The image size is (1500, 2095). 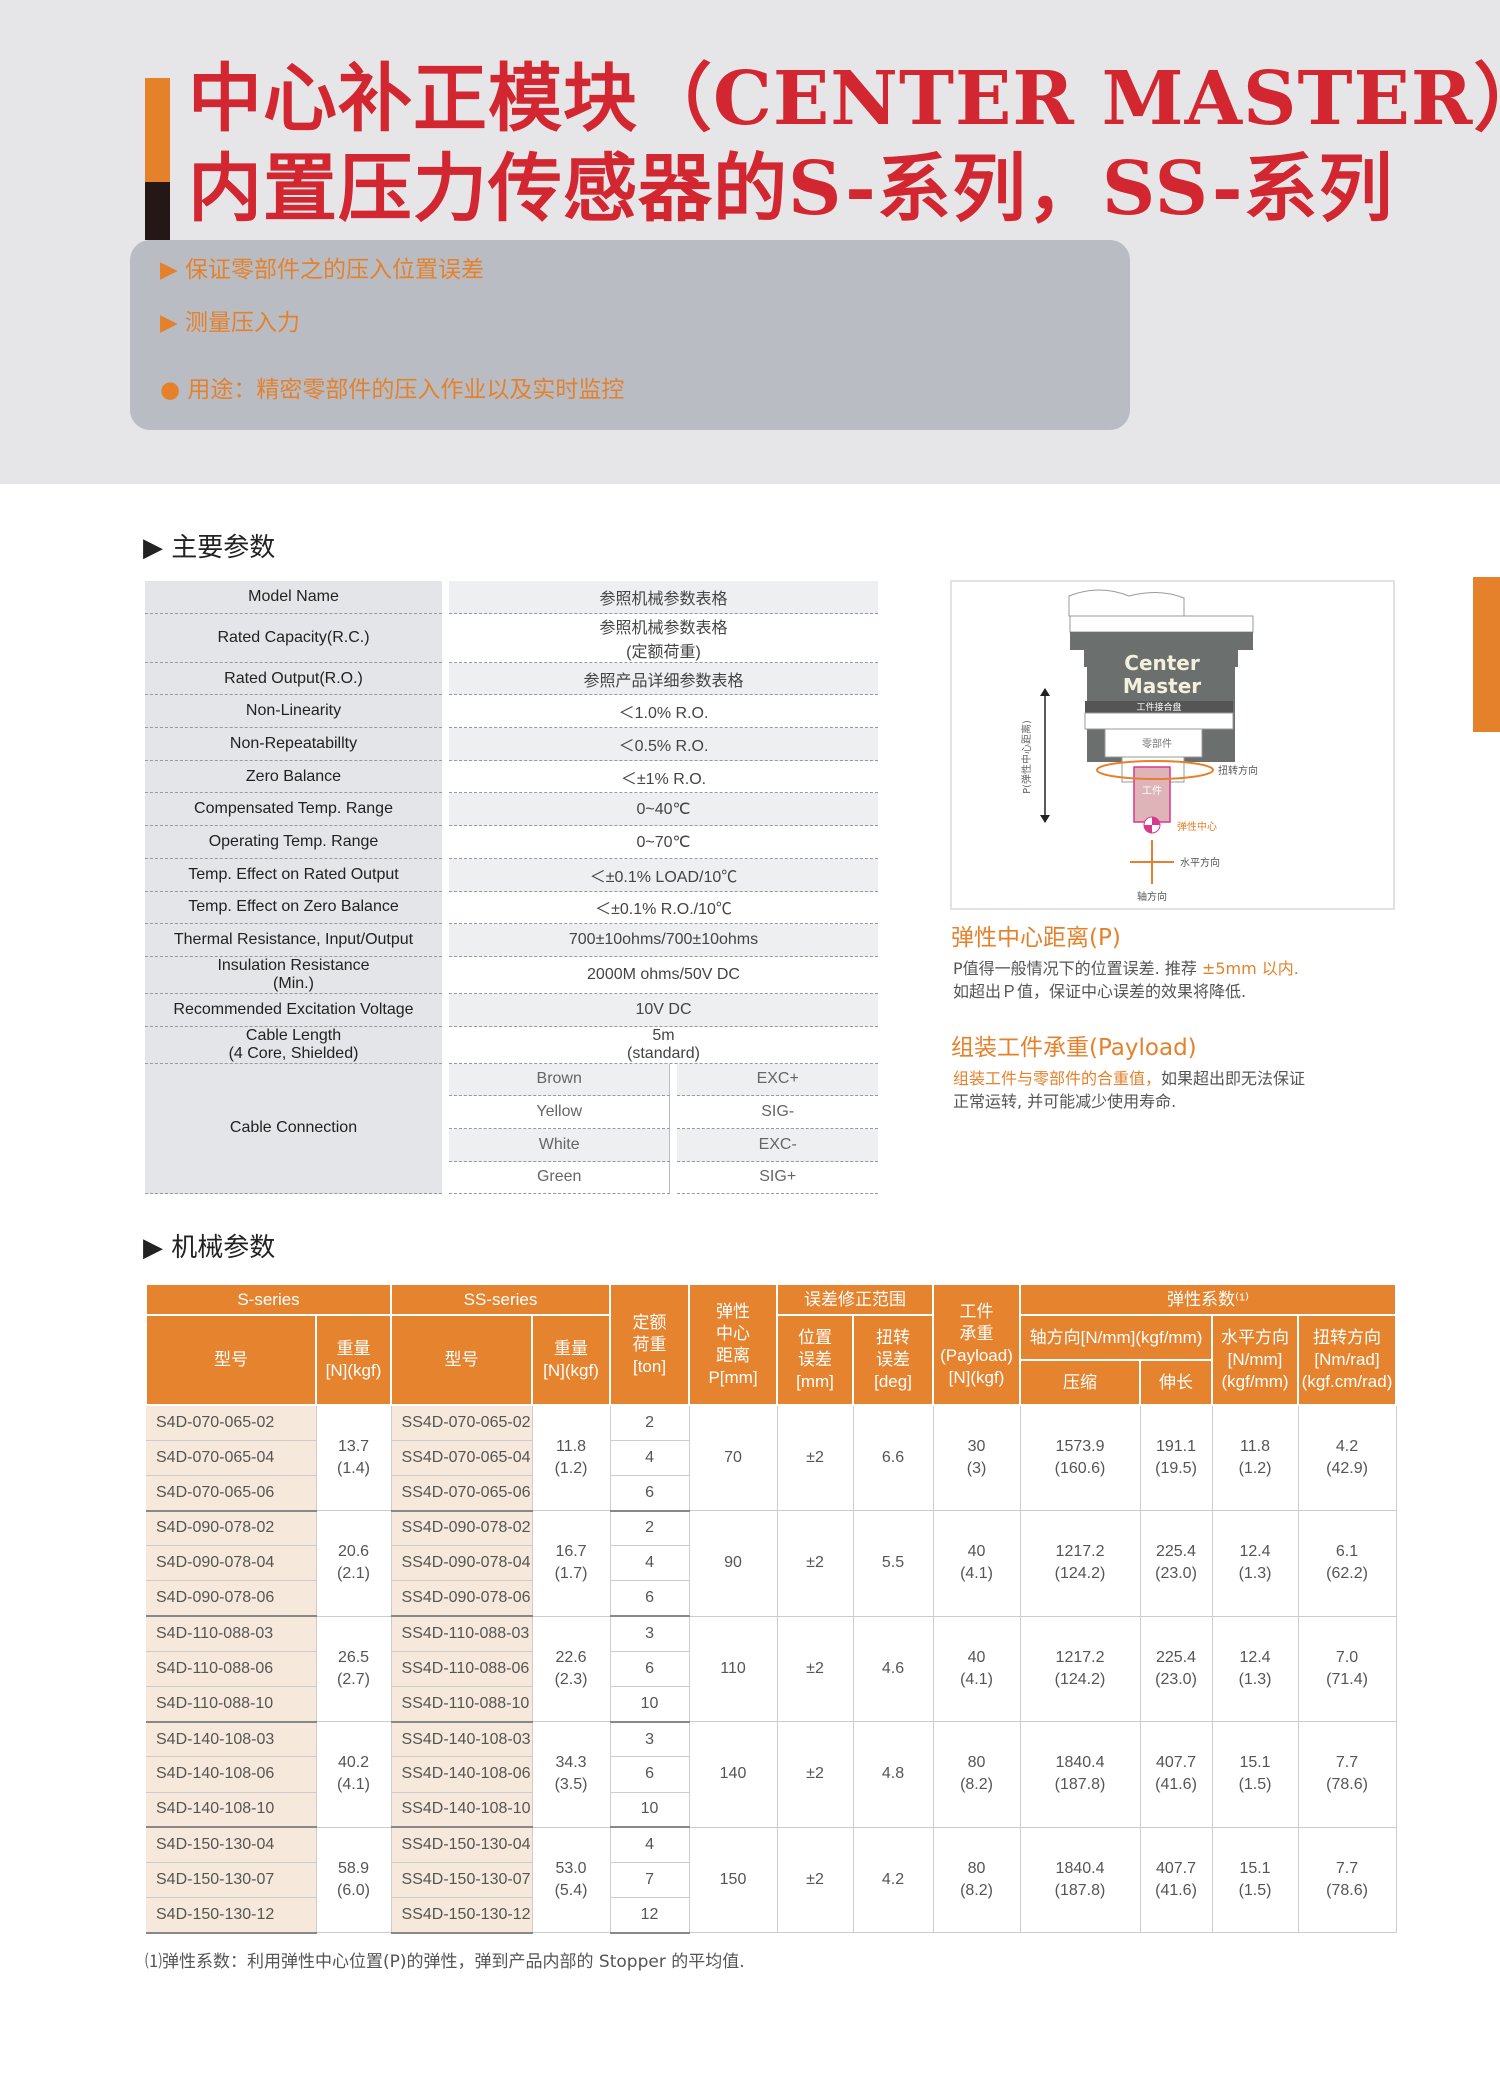 What do you see at coordinates (1255, 1774) in the screenshot?
I see `cell-horiz: 15.1 (1.5)` at bounding box center [1255, 1774].